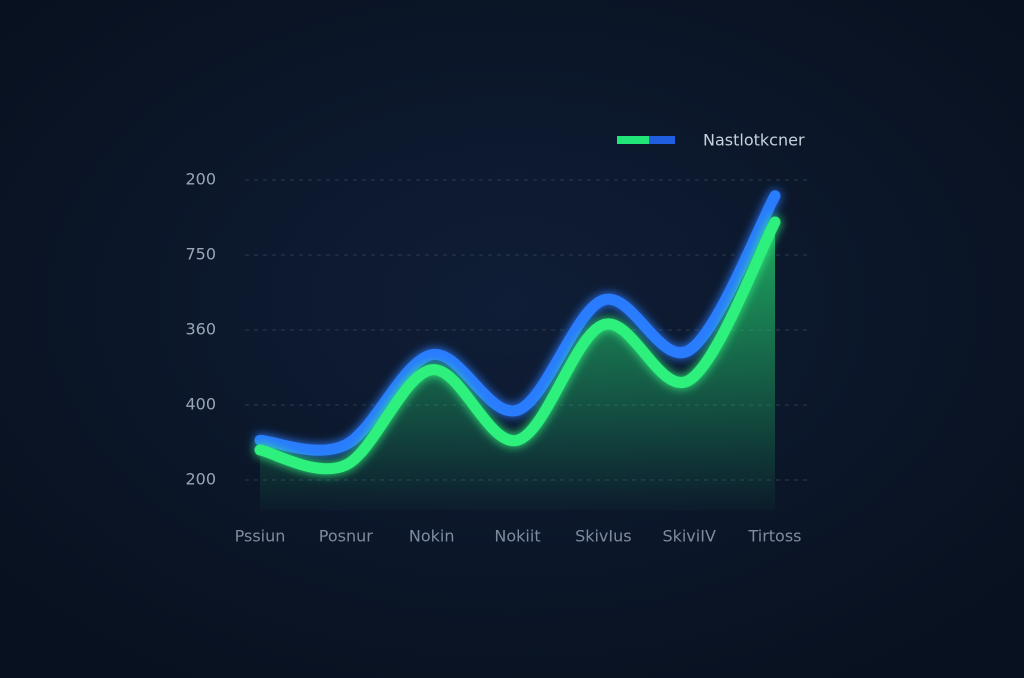 This screenshot has width=1024, height=678. What do you see at coordinates (200, 254) in the screenshot?
I see `y-tick-label: 750` at bounding box center [200, 254].